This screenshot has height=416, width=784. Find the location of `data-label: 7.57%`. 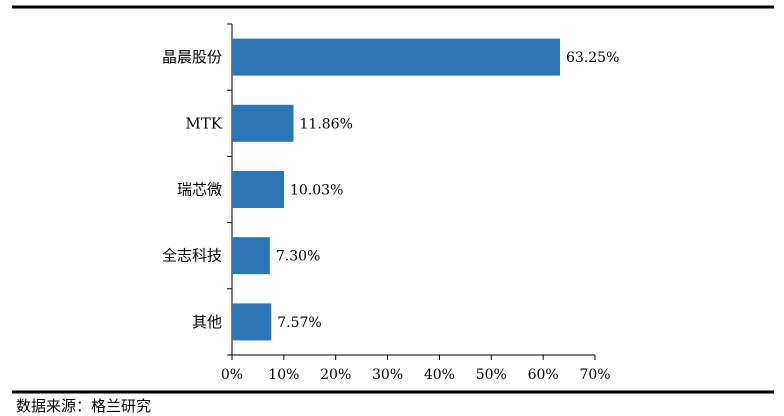

data-label: 7.57% is located at coordinates (299, 323).